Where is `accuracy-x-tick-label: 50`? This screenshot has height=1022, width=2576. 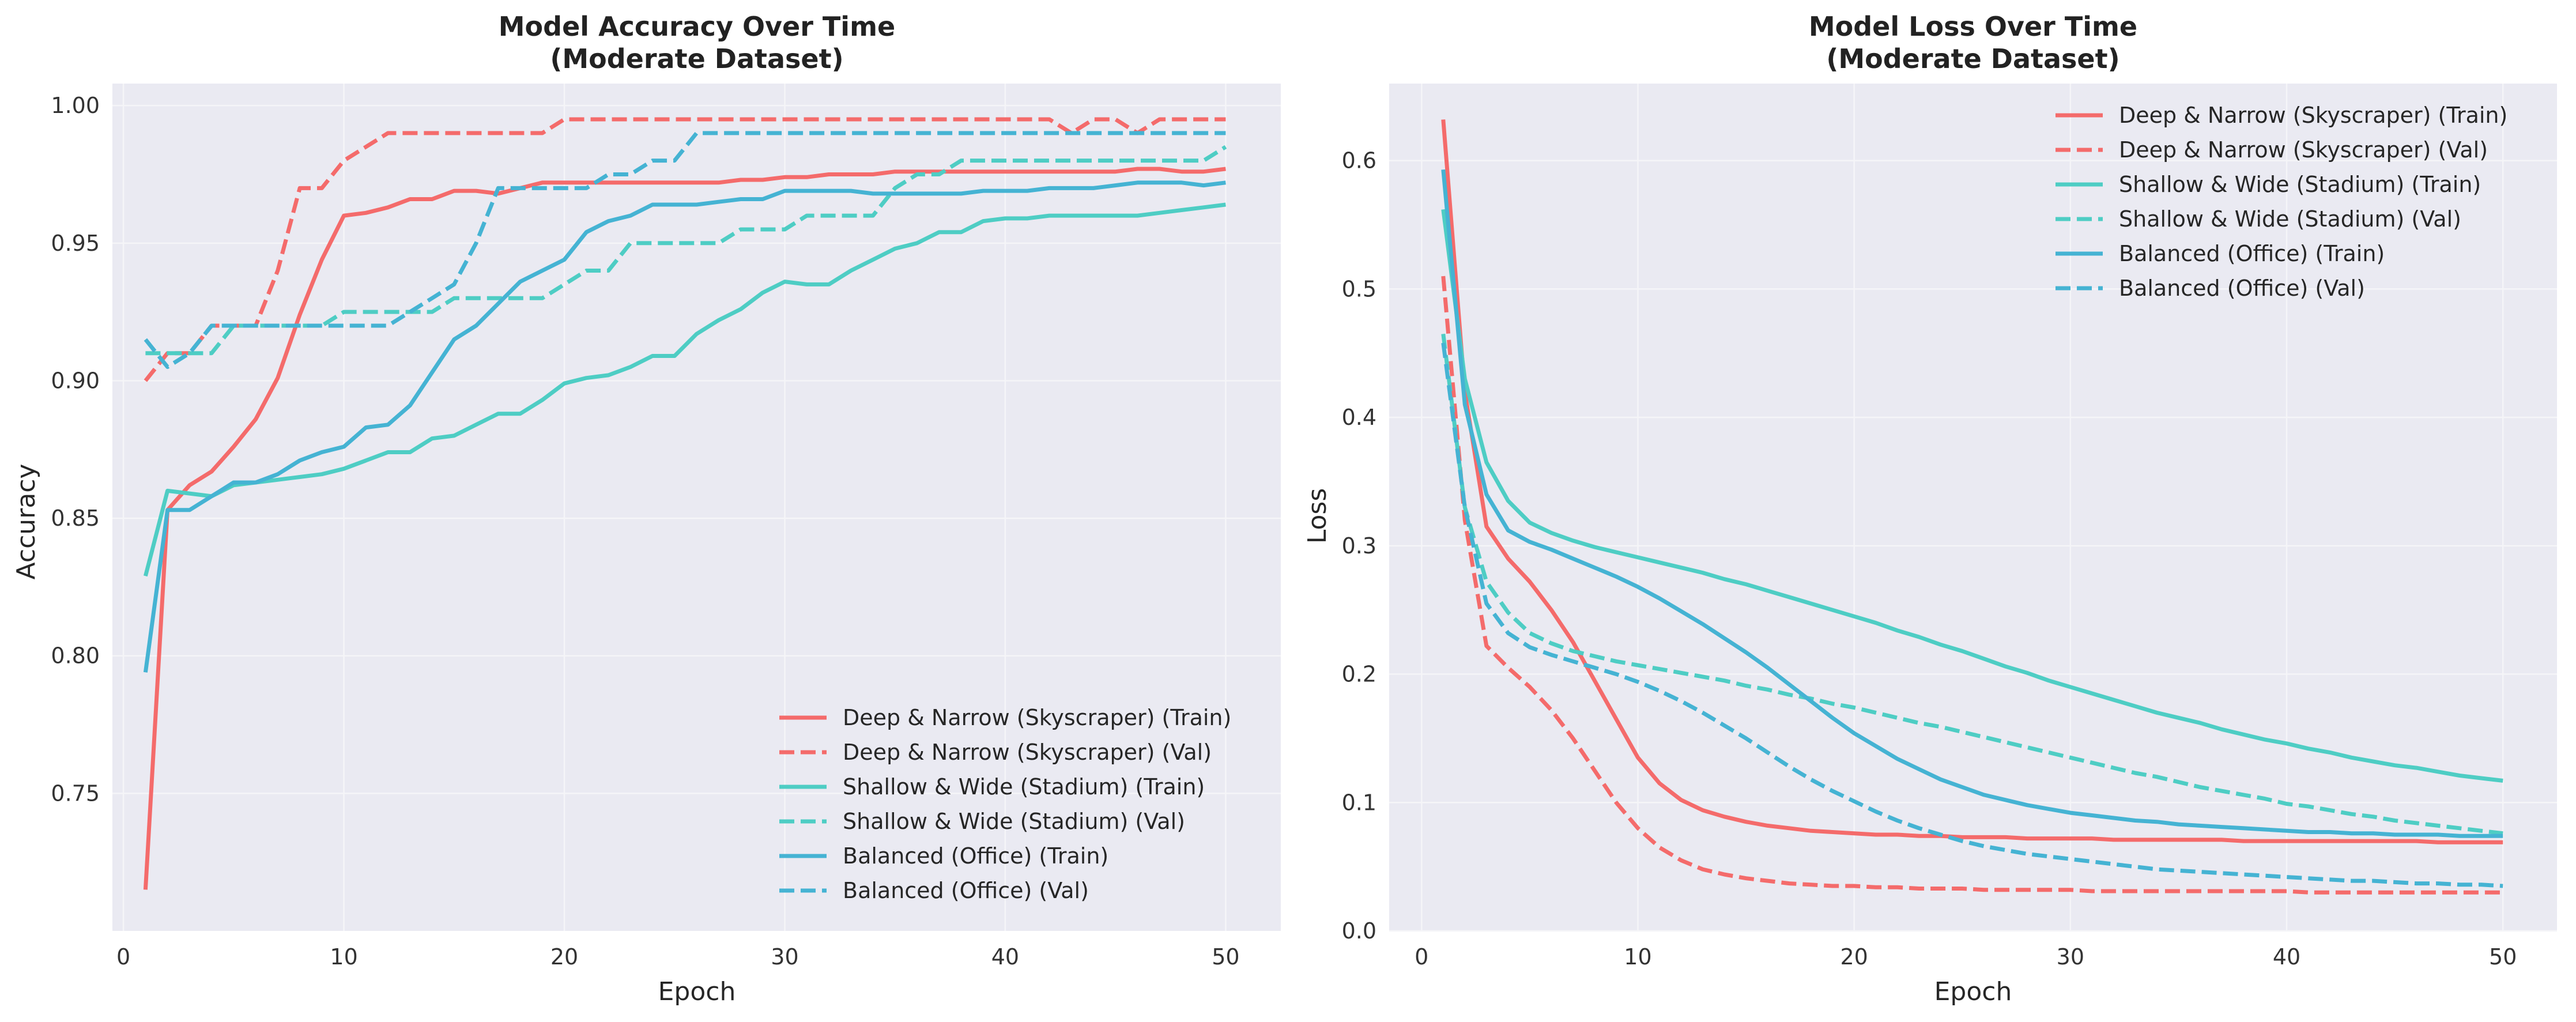
accuracy-x-tick-label: 50 is located at coordinates (1225, 957).